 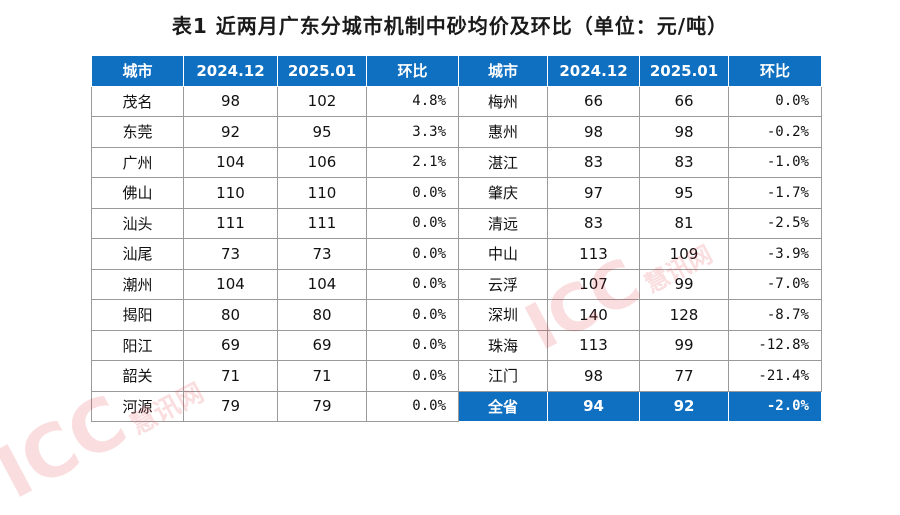 I want to click on price-cell: 128, so click(x=684, y=315).